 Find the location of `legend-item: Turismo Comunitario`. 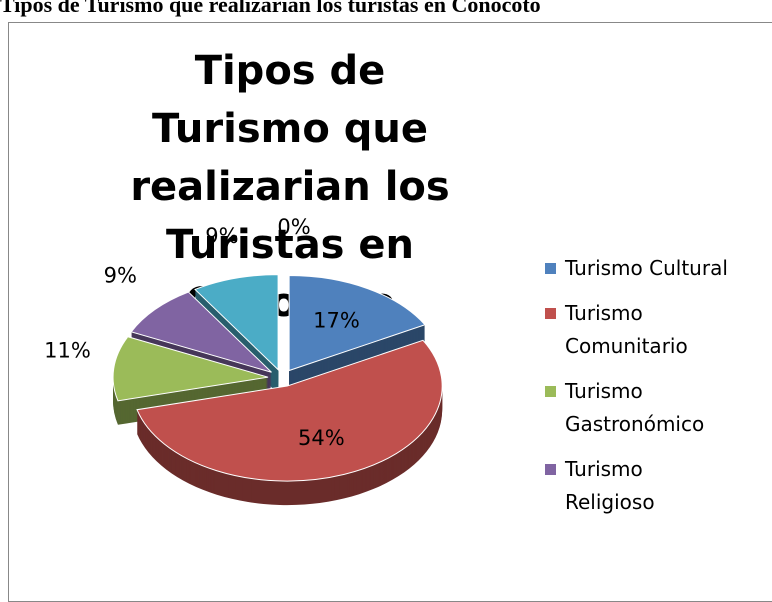

legend-item: Turismo Comunitario is located at coordinates (640, 330).